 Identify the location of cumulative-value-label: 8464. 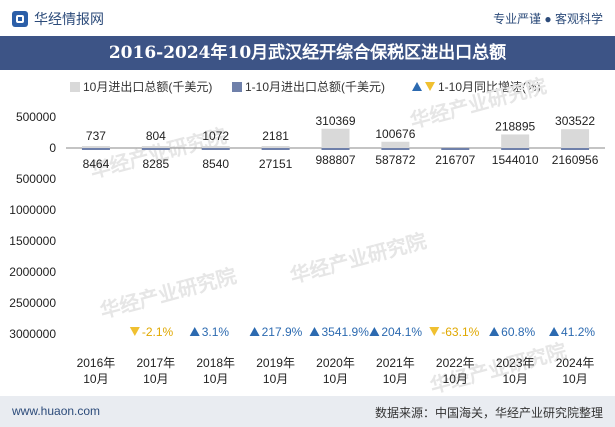
(96, 164).